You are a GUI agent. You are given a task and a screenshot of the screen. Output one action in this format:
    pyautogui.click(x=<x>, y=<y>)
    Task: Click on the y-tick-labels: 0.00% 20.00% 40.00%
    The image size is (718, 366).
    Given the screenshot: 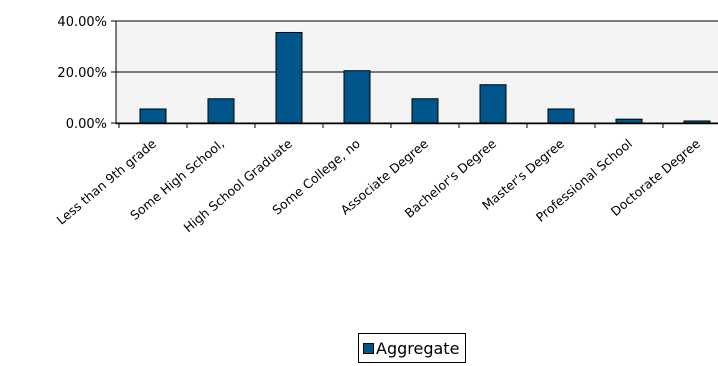 What is the action you would take?
    pyautogui.click(x=82, y=73)
    